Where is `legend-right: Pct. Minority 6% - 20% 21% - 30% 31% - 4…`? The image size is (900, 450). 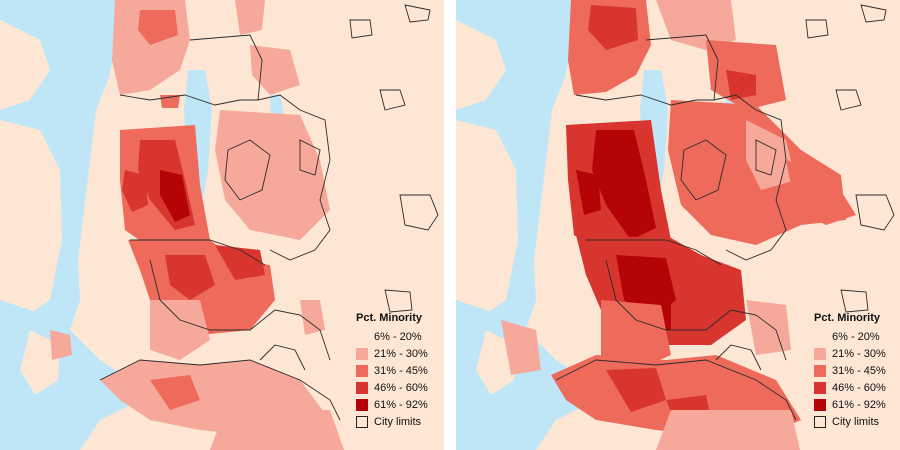 legend-right: Pct. Minority 6% - 20% 21% - 30% 31% - 4… is located at coordinates (850, 371).